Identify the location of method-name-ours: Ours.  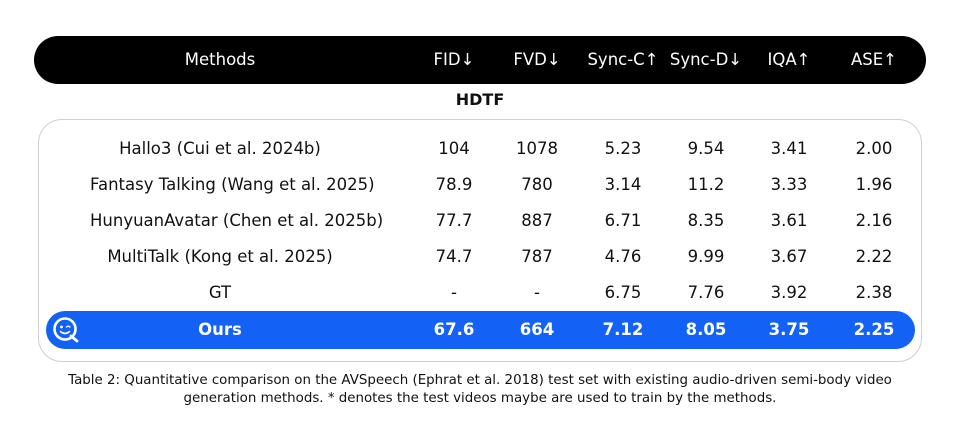
(220, 329).